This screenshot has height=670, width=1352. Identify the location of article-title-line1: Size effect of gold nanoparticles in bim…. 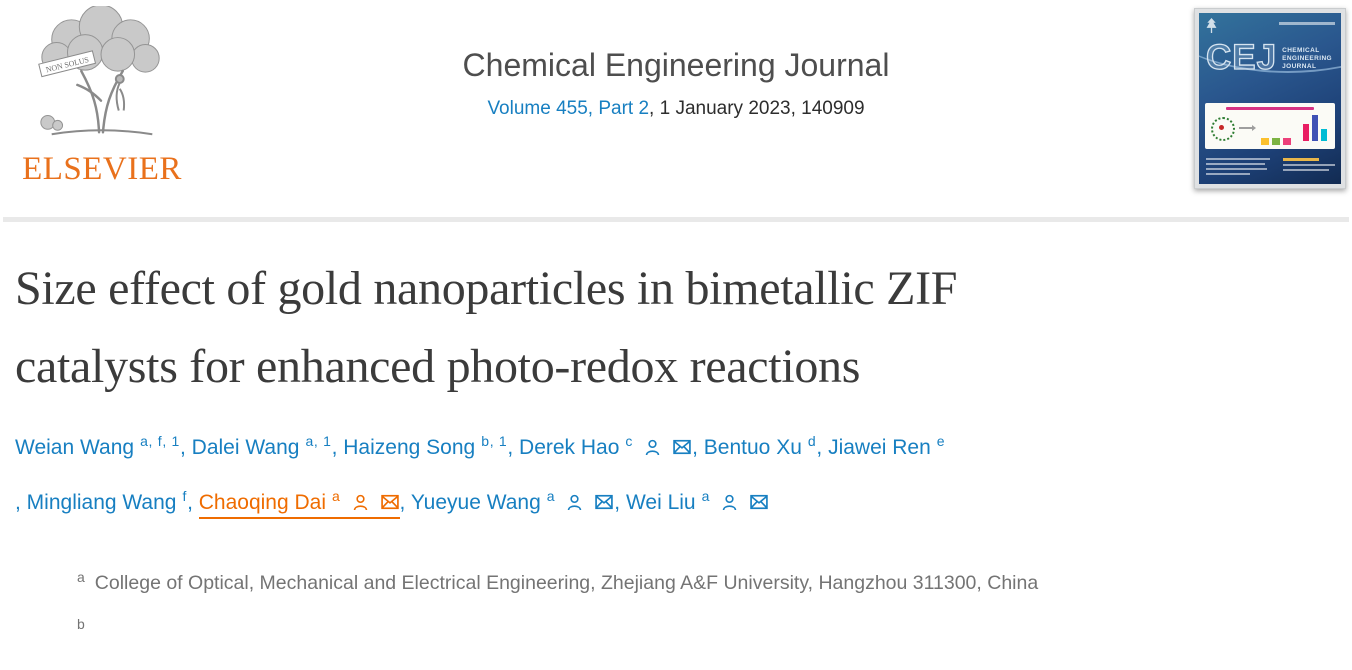
(486, 288).